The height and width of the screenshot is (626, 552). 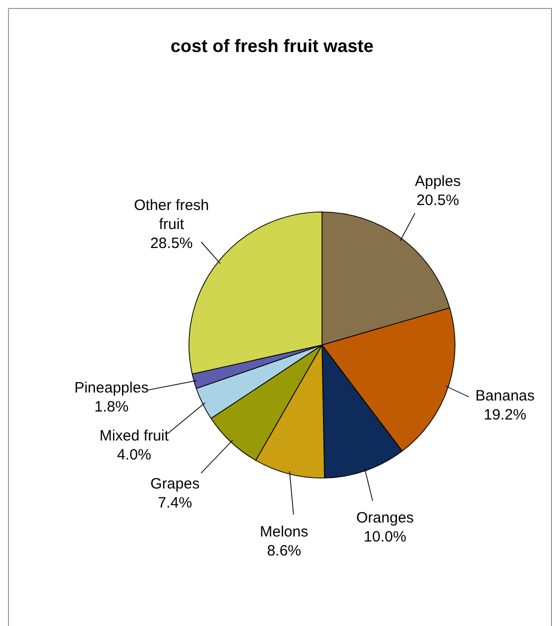 I want to click on data-label: 19.2%, so click(x=505, y=415).